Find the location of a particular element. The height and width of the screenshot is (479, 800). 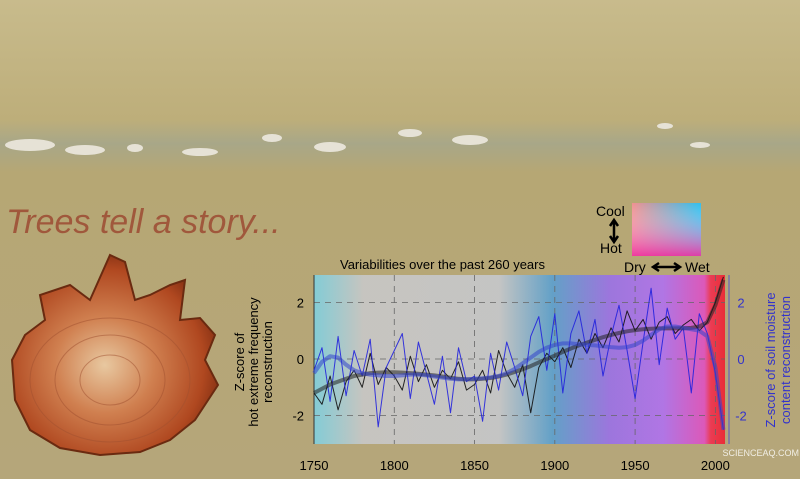

y-tick-label-left: 2 is located at coordinates (300, 302).